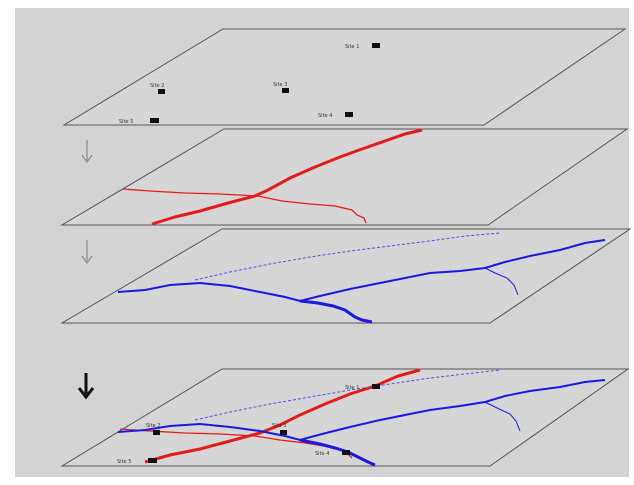 The width and height of the screenshot is (634, 485). Describe the element at coordinates (244, 206) in the screenshot. I see `red-route-branch` at that location.